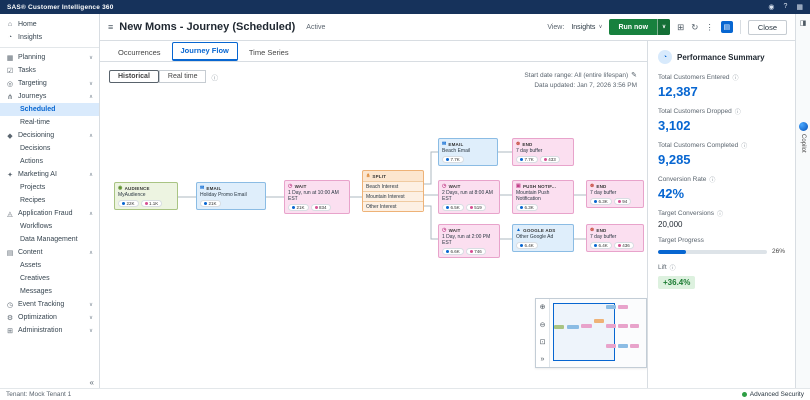 The image size is (810, 400). Describe the element at coordinates (49, 57) in the screenshot. I see `sidebar-item-planning: ▦ Planning ∨` at that location.